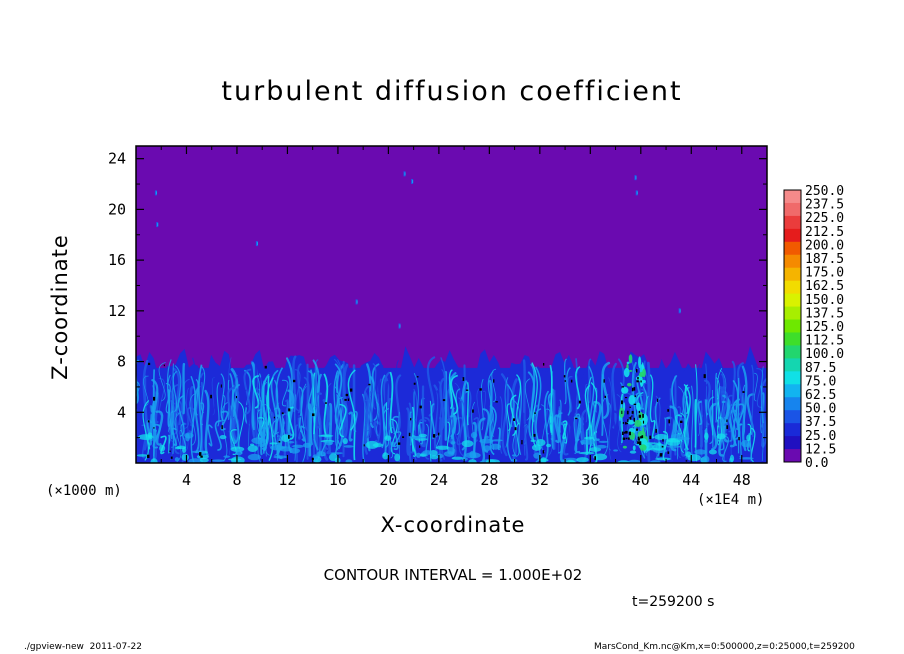 The width and height of the screenshot is (904, 654). Describe the element at coordinates (820, 449) in the screenshot. I see `colorbar-label: 12.5` at that location.